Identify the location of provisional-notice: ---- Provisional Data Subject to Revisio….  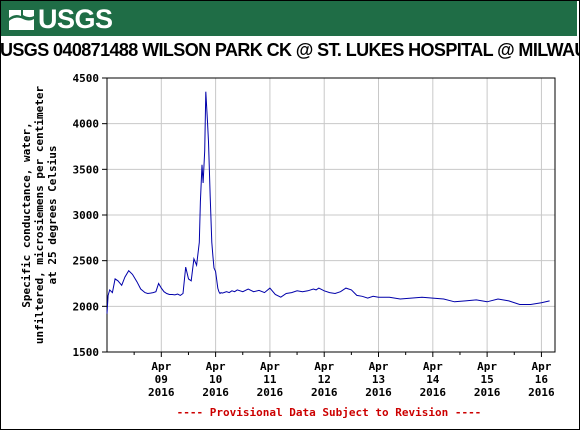
(329, 412).